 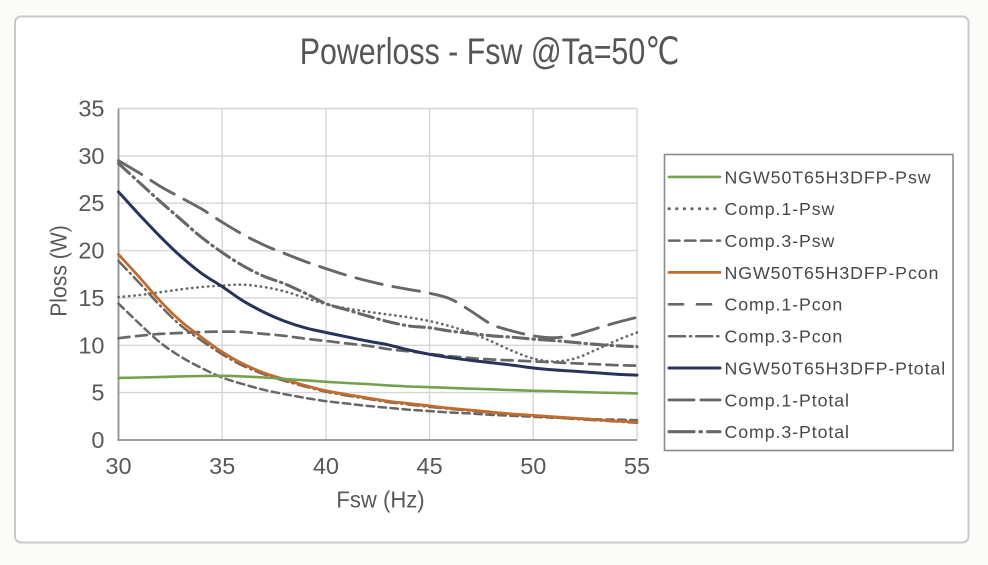 I want to click on svg-text: 15, so click(x=91, y=298).